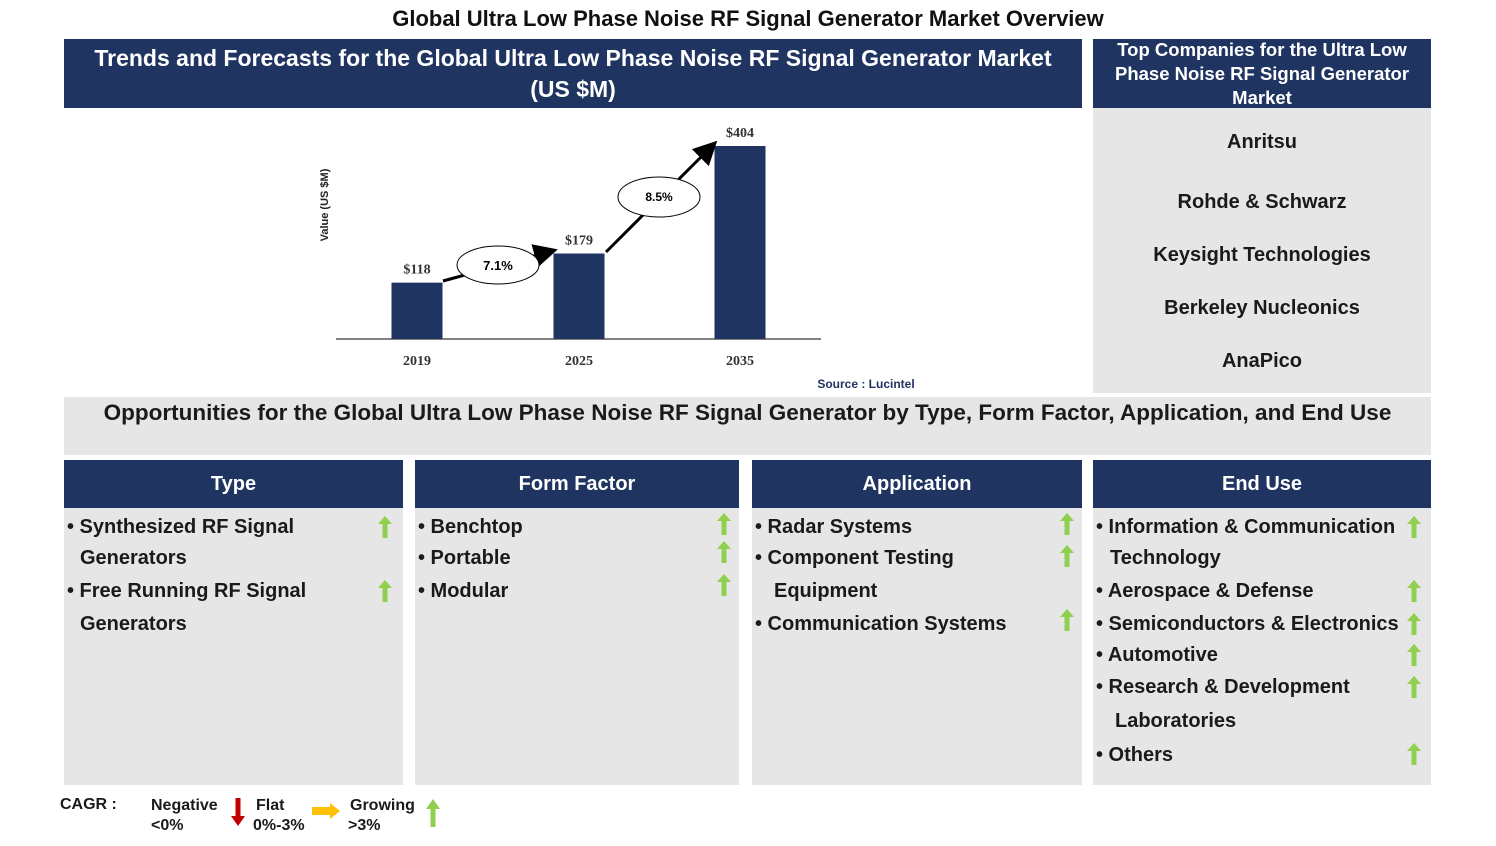 The image size is (1496, 846). I want to click on list-item: • Radar Systems, so click(834, 527).